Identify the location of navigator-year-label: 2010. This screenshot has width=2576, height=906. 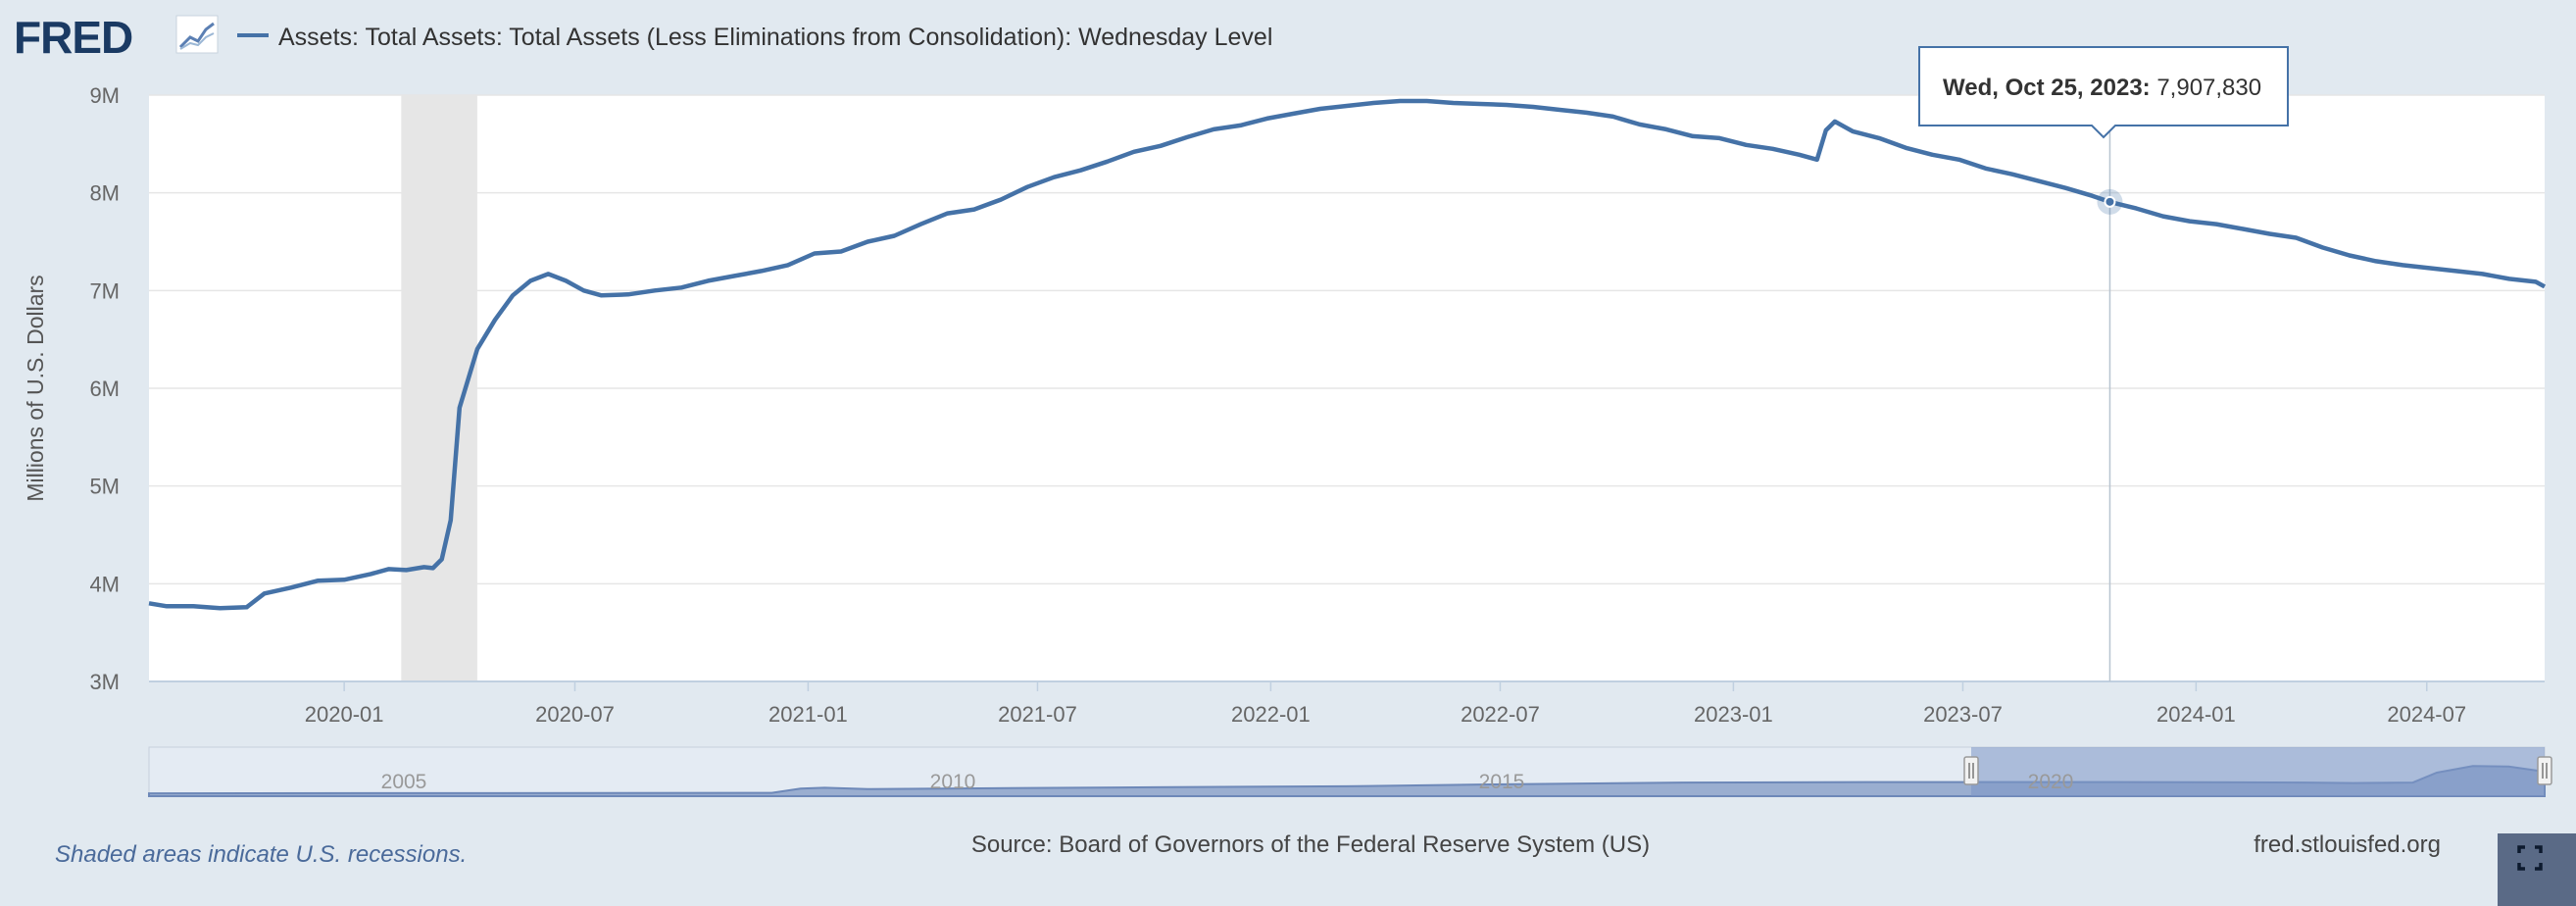
(953, 782).